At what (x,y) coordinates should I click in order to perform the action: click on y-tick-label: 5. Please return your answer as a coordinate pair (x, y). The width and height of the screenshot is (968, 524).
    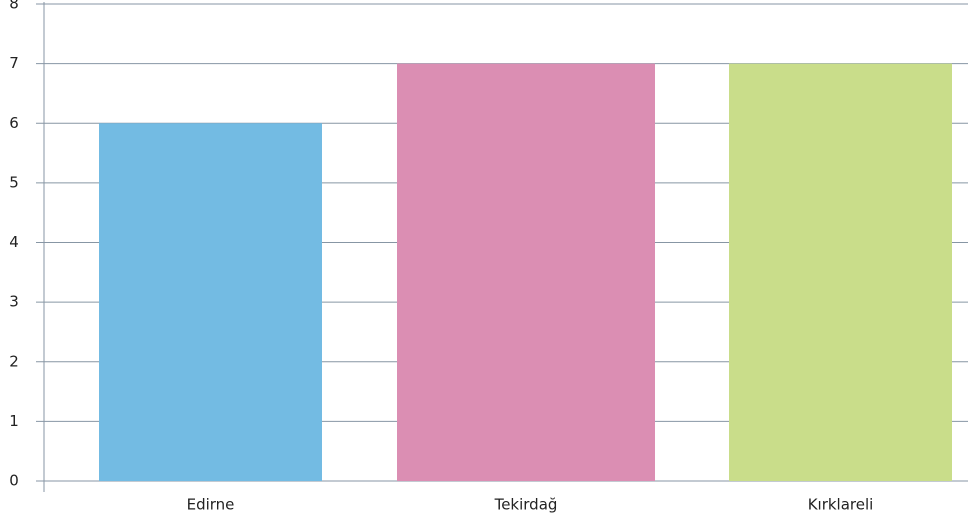
    Looking at the image, I should click on (14, 182).